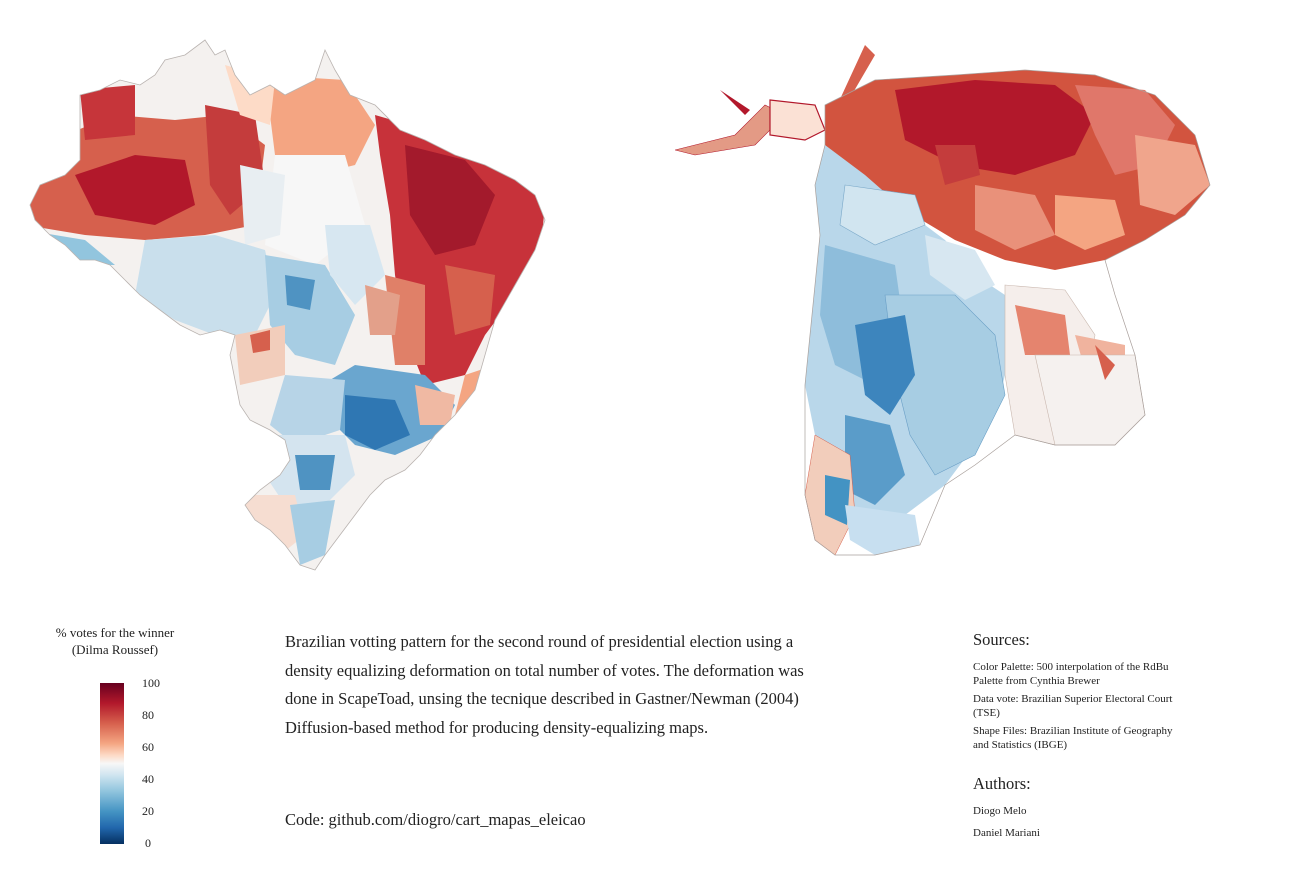 This screenshot has width=1300, height=879. What do you see at coordinates (148, 779) in the screenshot?
I see `legend-tick-40: 40` at bounding box center [148, 779].